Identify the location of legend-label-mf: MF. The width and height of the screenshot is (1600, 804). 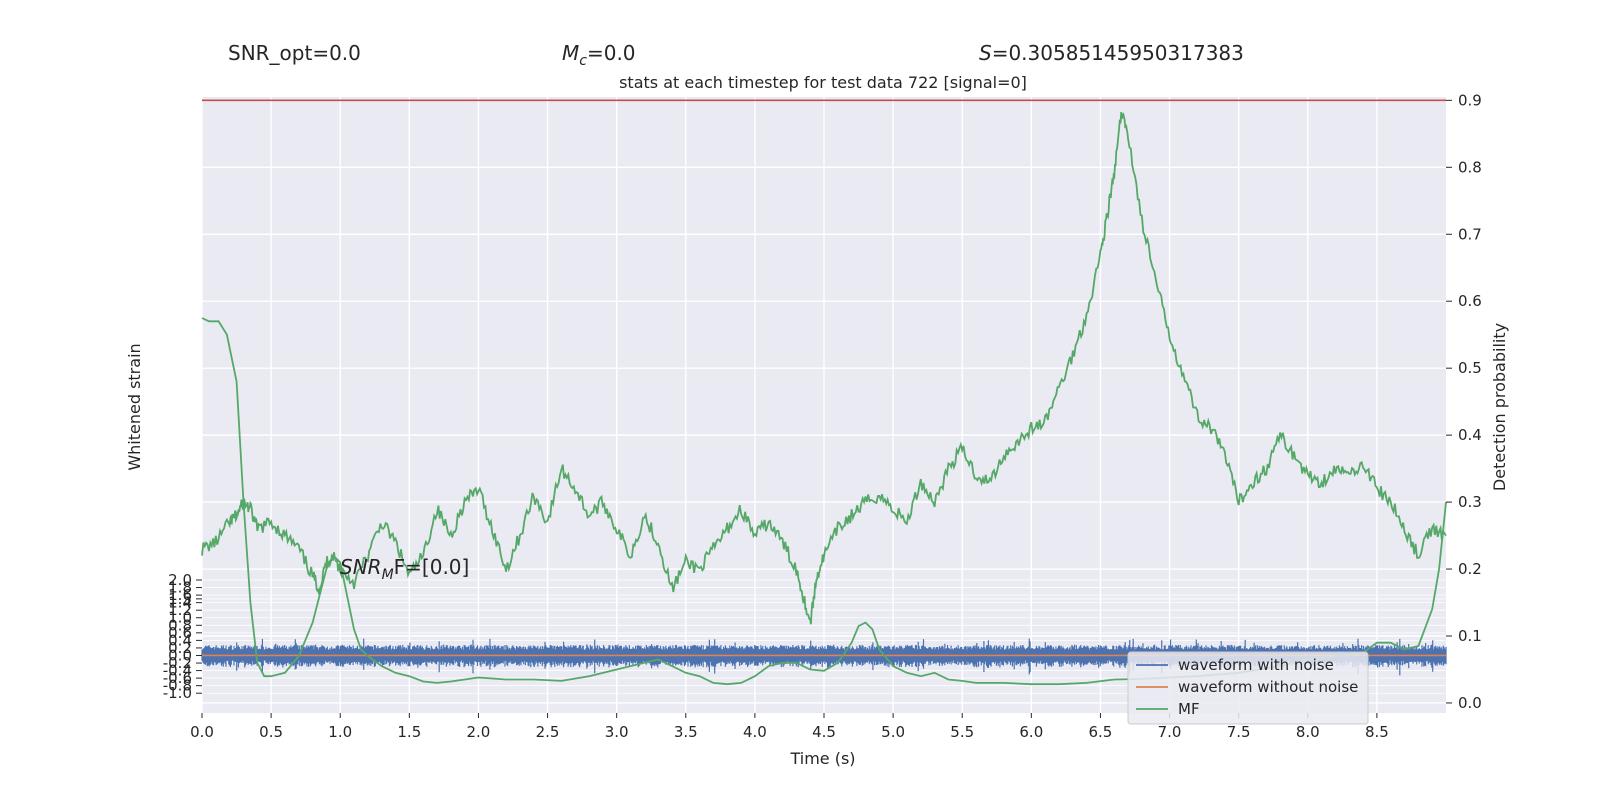
(1189, 709).